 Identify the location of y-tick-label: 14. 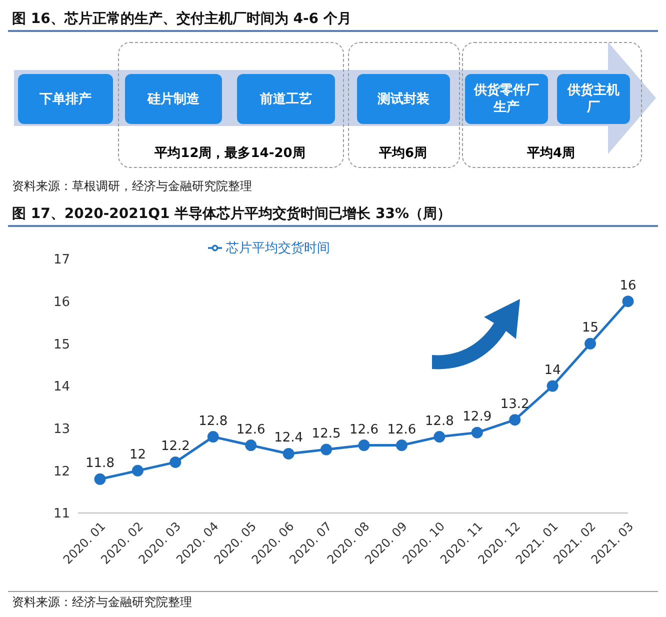
(61, 387).